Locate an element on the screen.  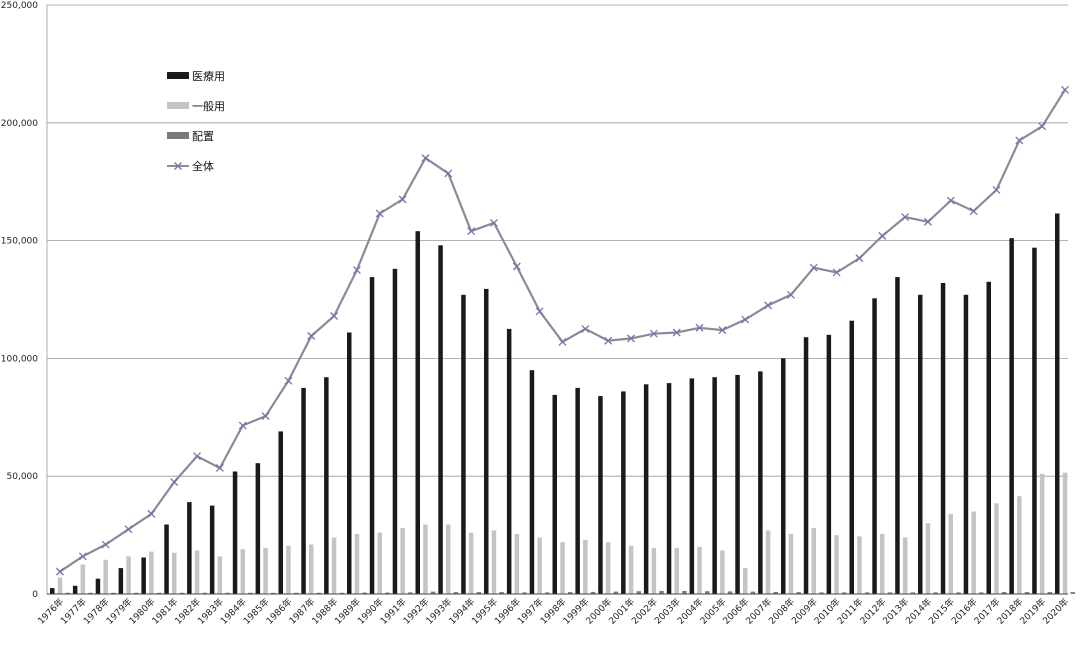
bar-0-1985年 is located at coordinates (258, 528).